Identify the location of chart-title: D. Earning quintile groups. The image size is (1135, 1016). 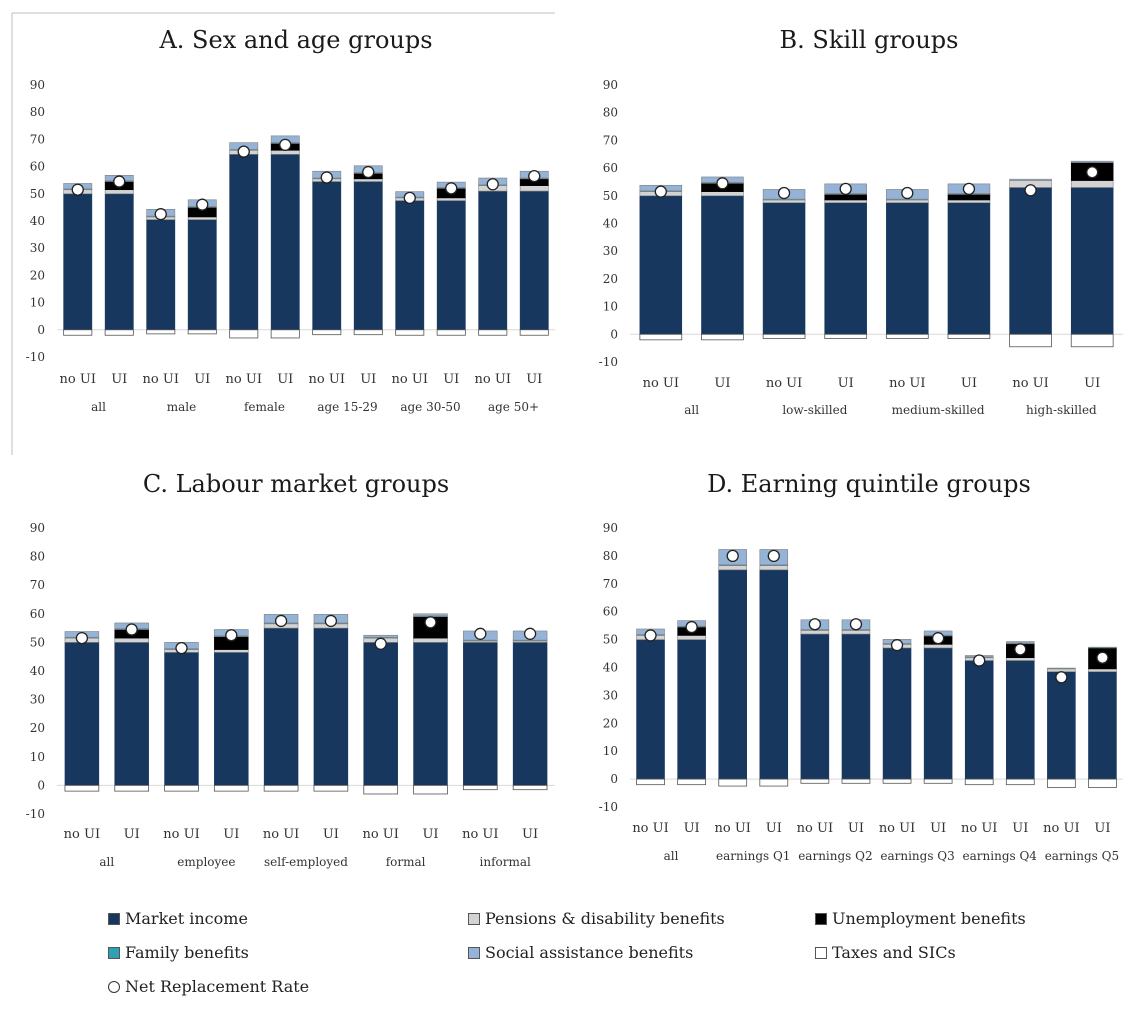
(869, 484).